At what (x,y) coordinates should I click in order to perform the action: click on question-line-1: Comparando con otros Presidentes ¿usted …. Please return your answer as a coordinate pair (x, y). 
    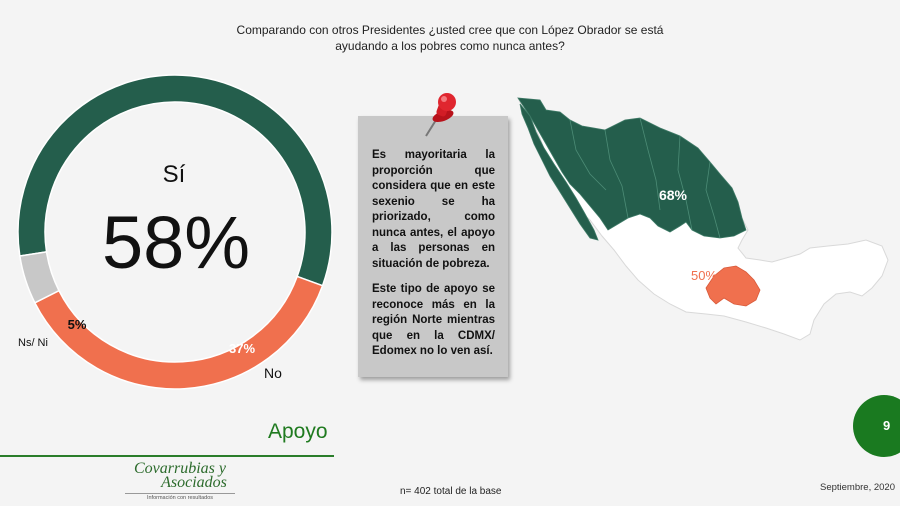
    Looking at the image, I should click on (450, 30).